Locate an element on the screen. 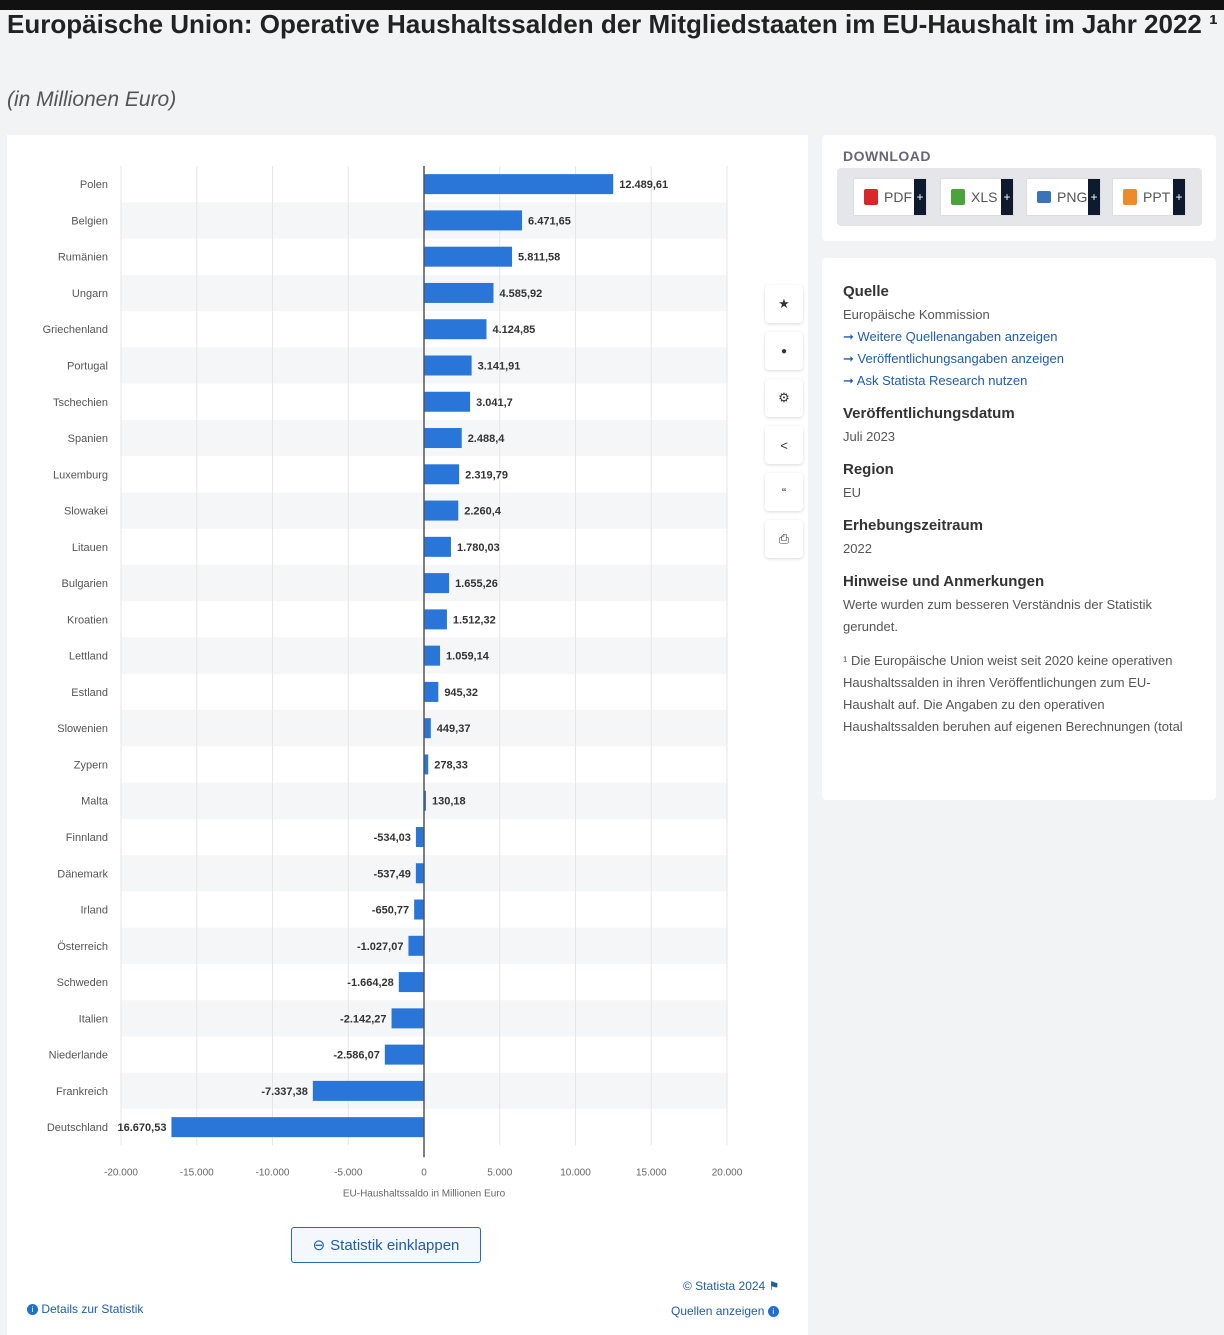 The height and width of the screenshot is (1335, 1224). print-icon: ⎙ is located at coordinates (784, 538).